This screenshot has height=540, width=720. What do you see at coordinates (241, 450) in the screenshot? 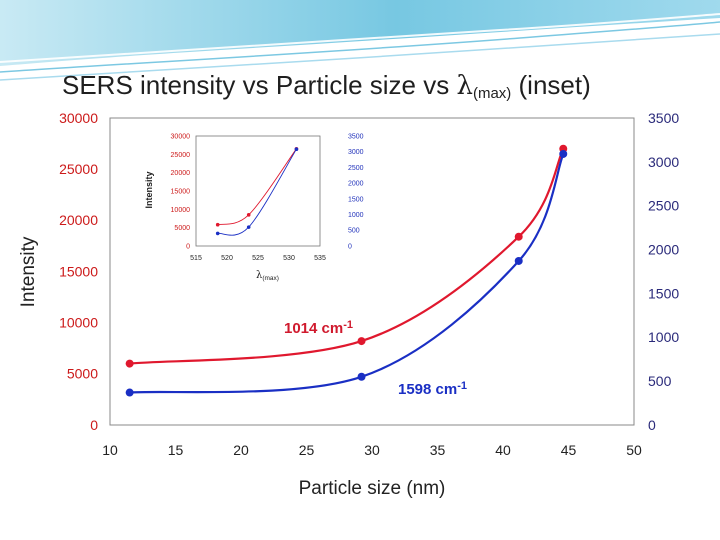
I see `main-x-tick-label: 20` at bounding box center [241, 450].